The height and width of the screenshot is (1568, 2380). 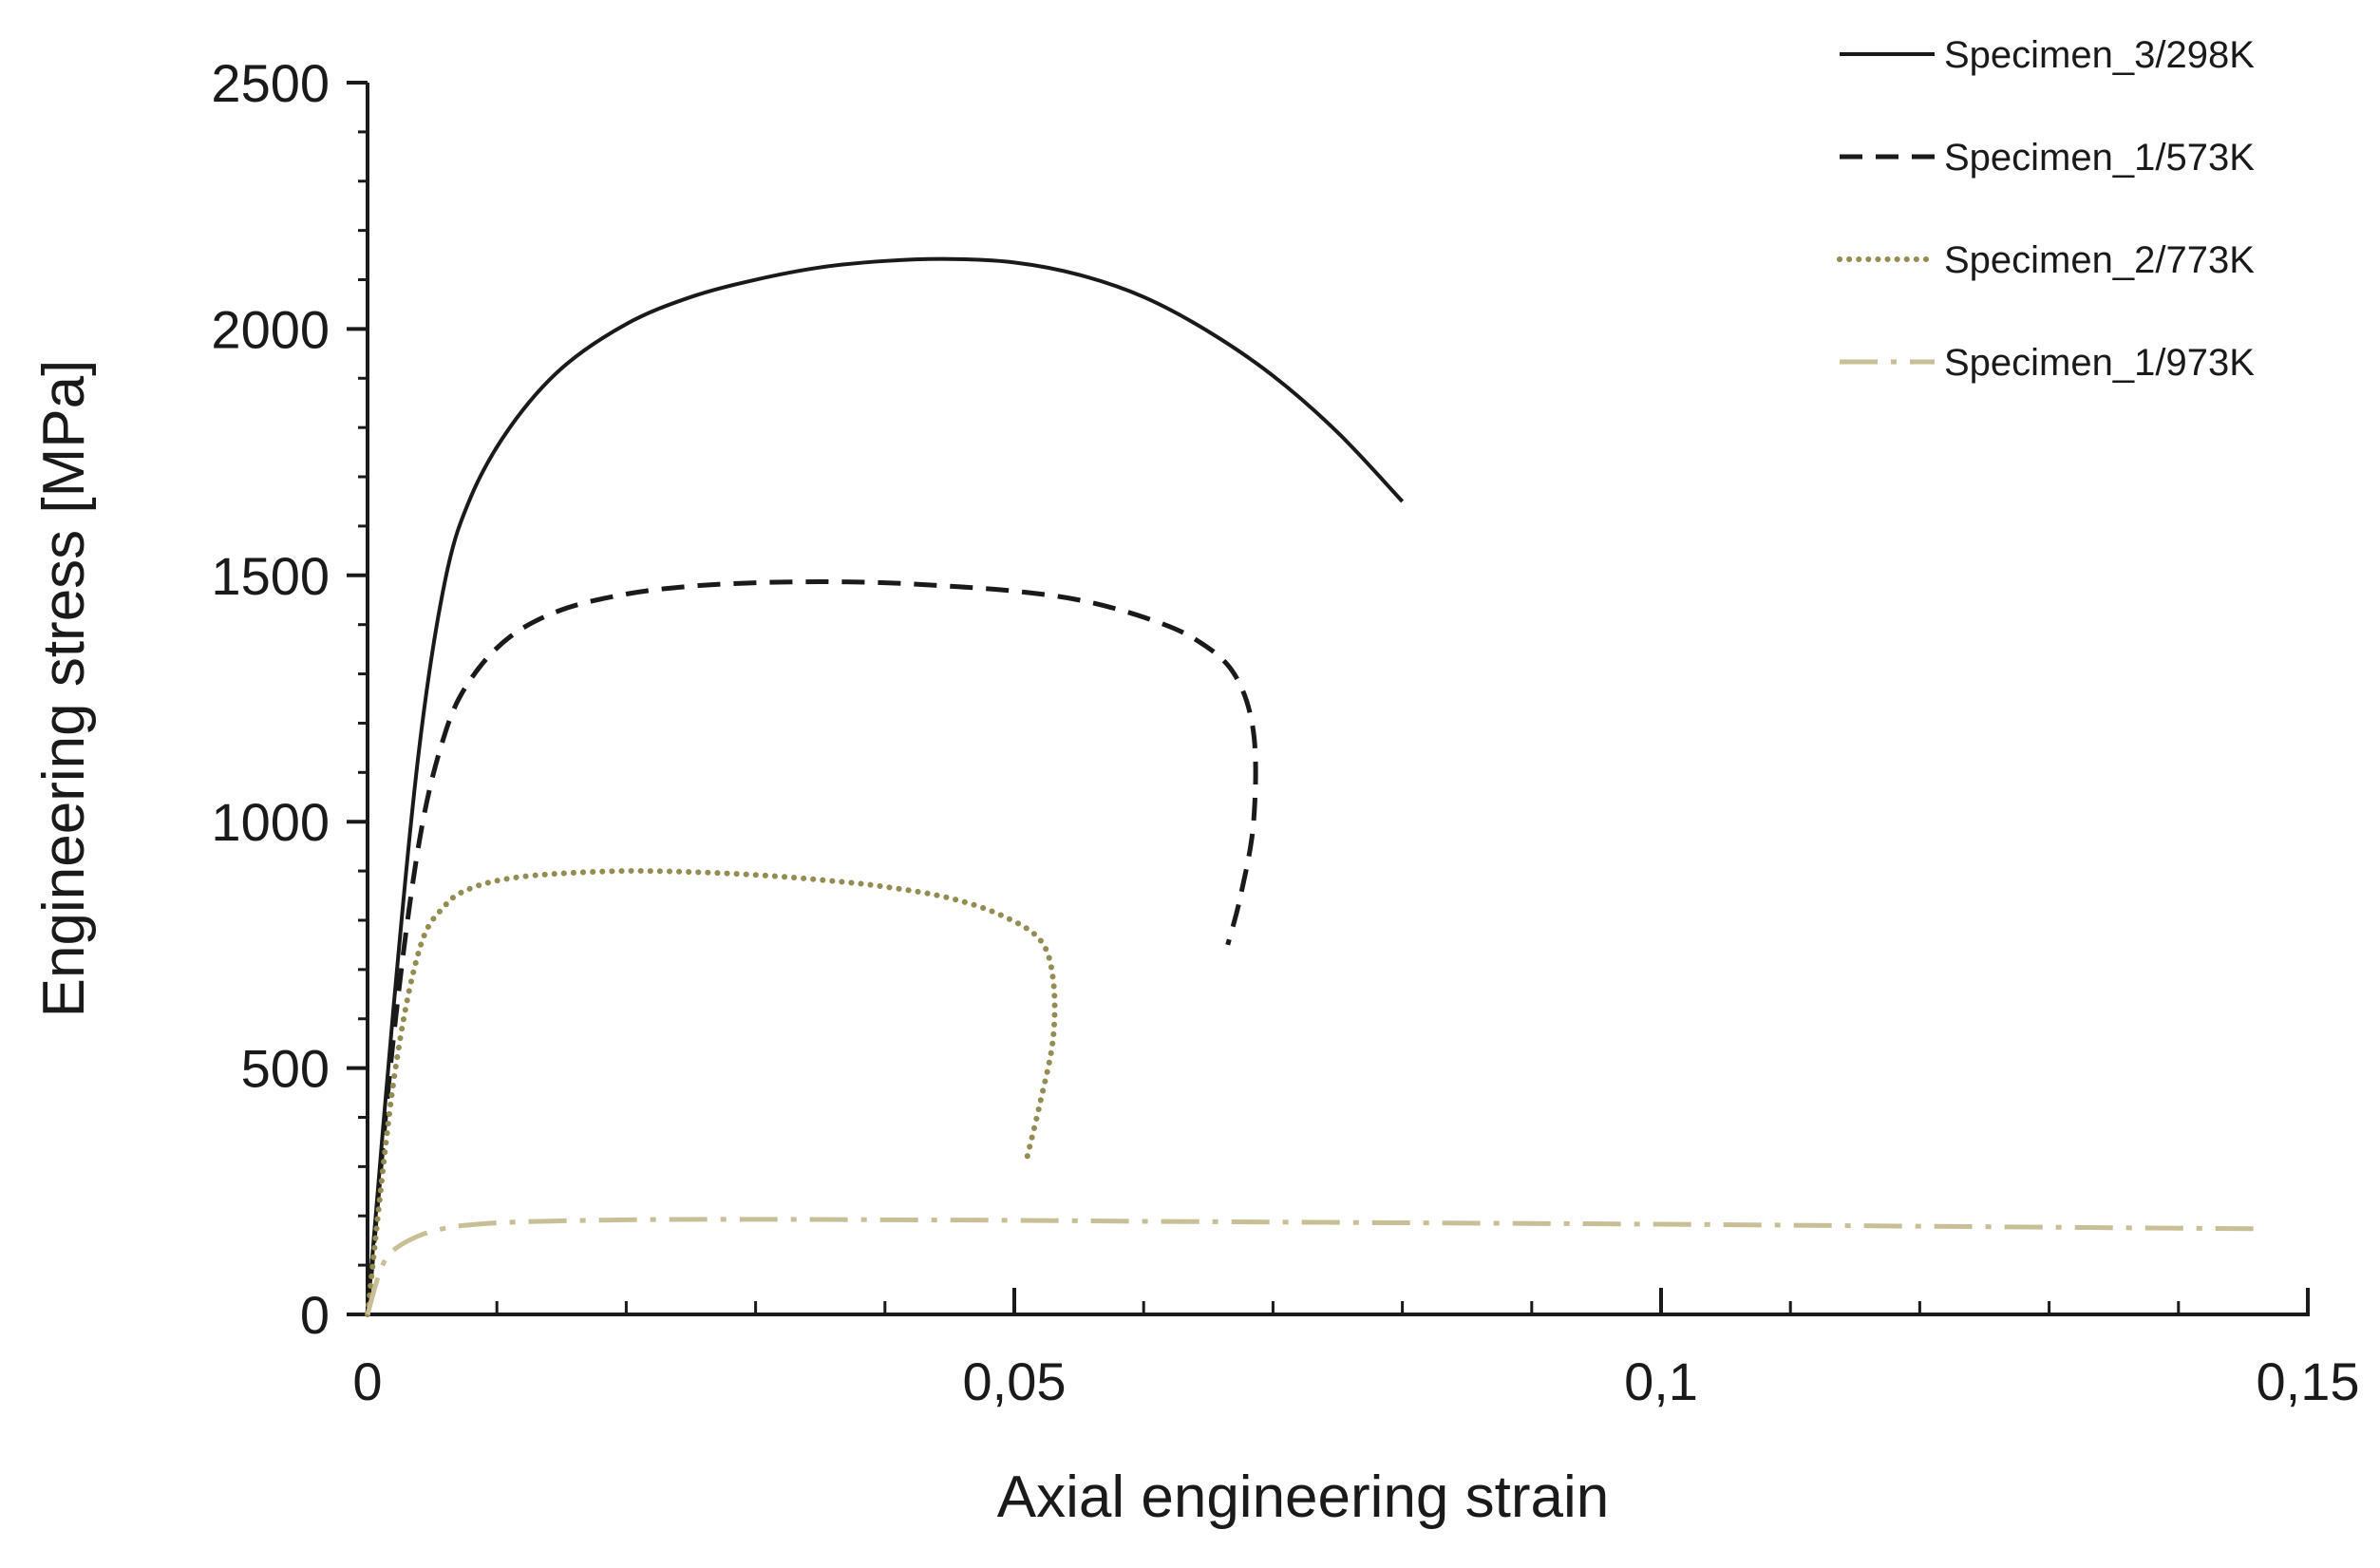 I want to click on y-tick-label: 1000, so click(x=270, y=822).